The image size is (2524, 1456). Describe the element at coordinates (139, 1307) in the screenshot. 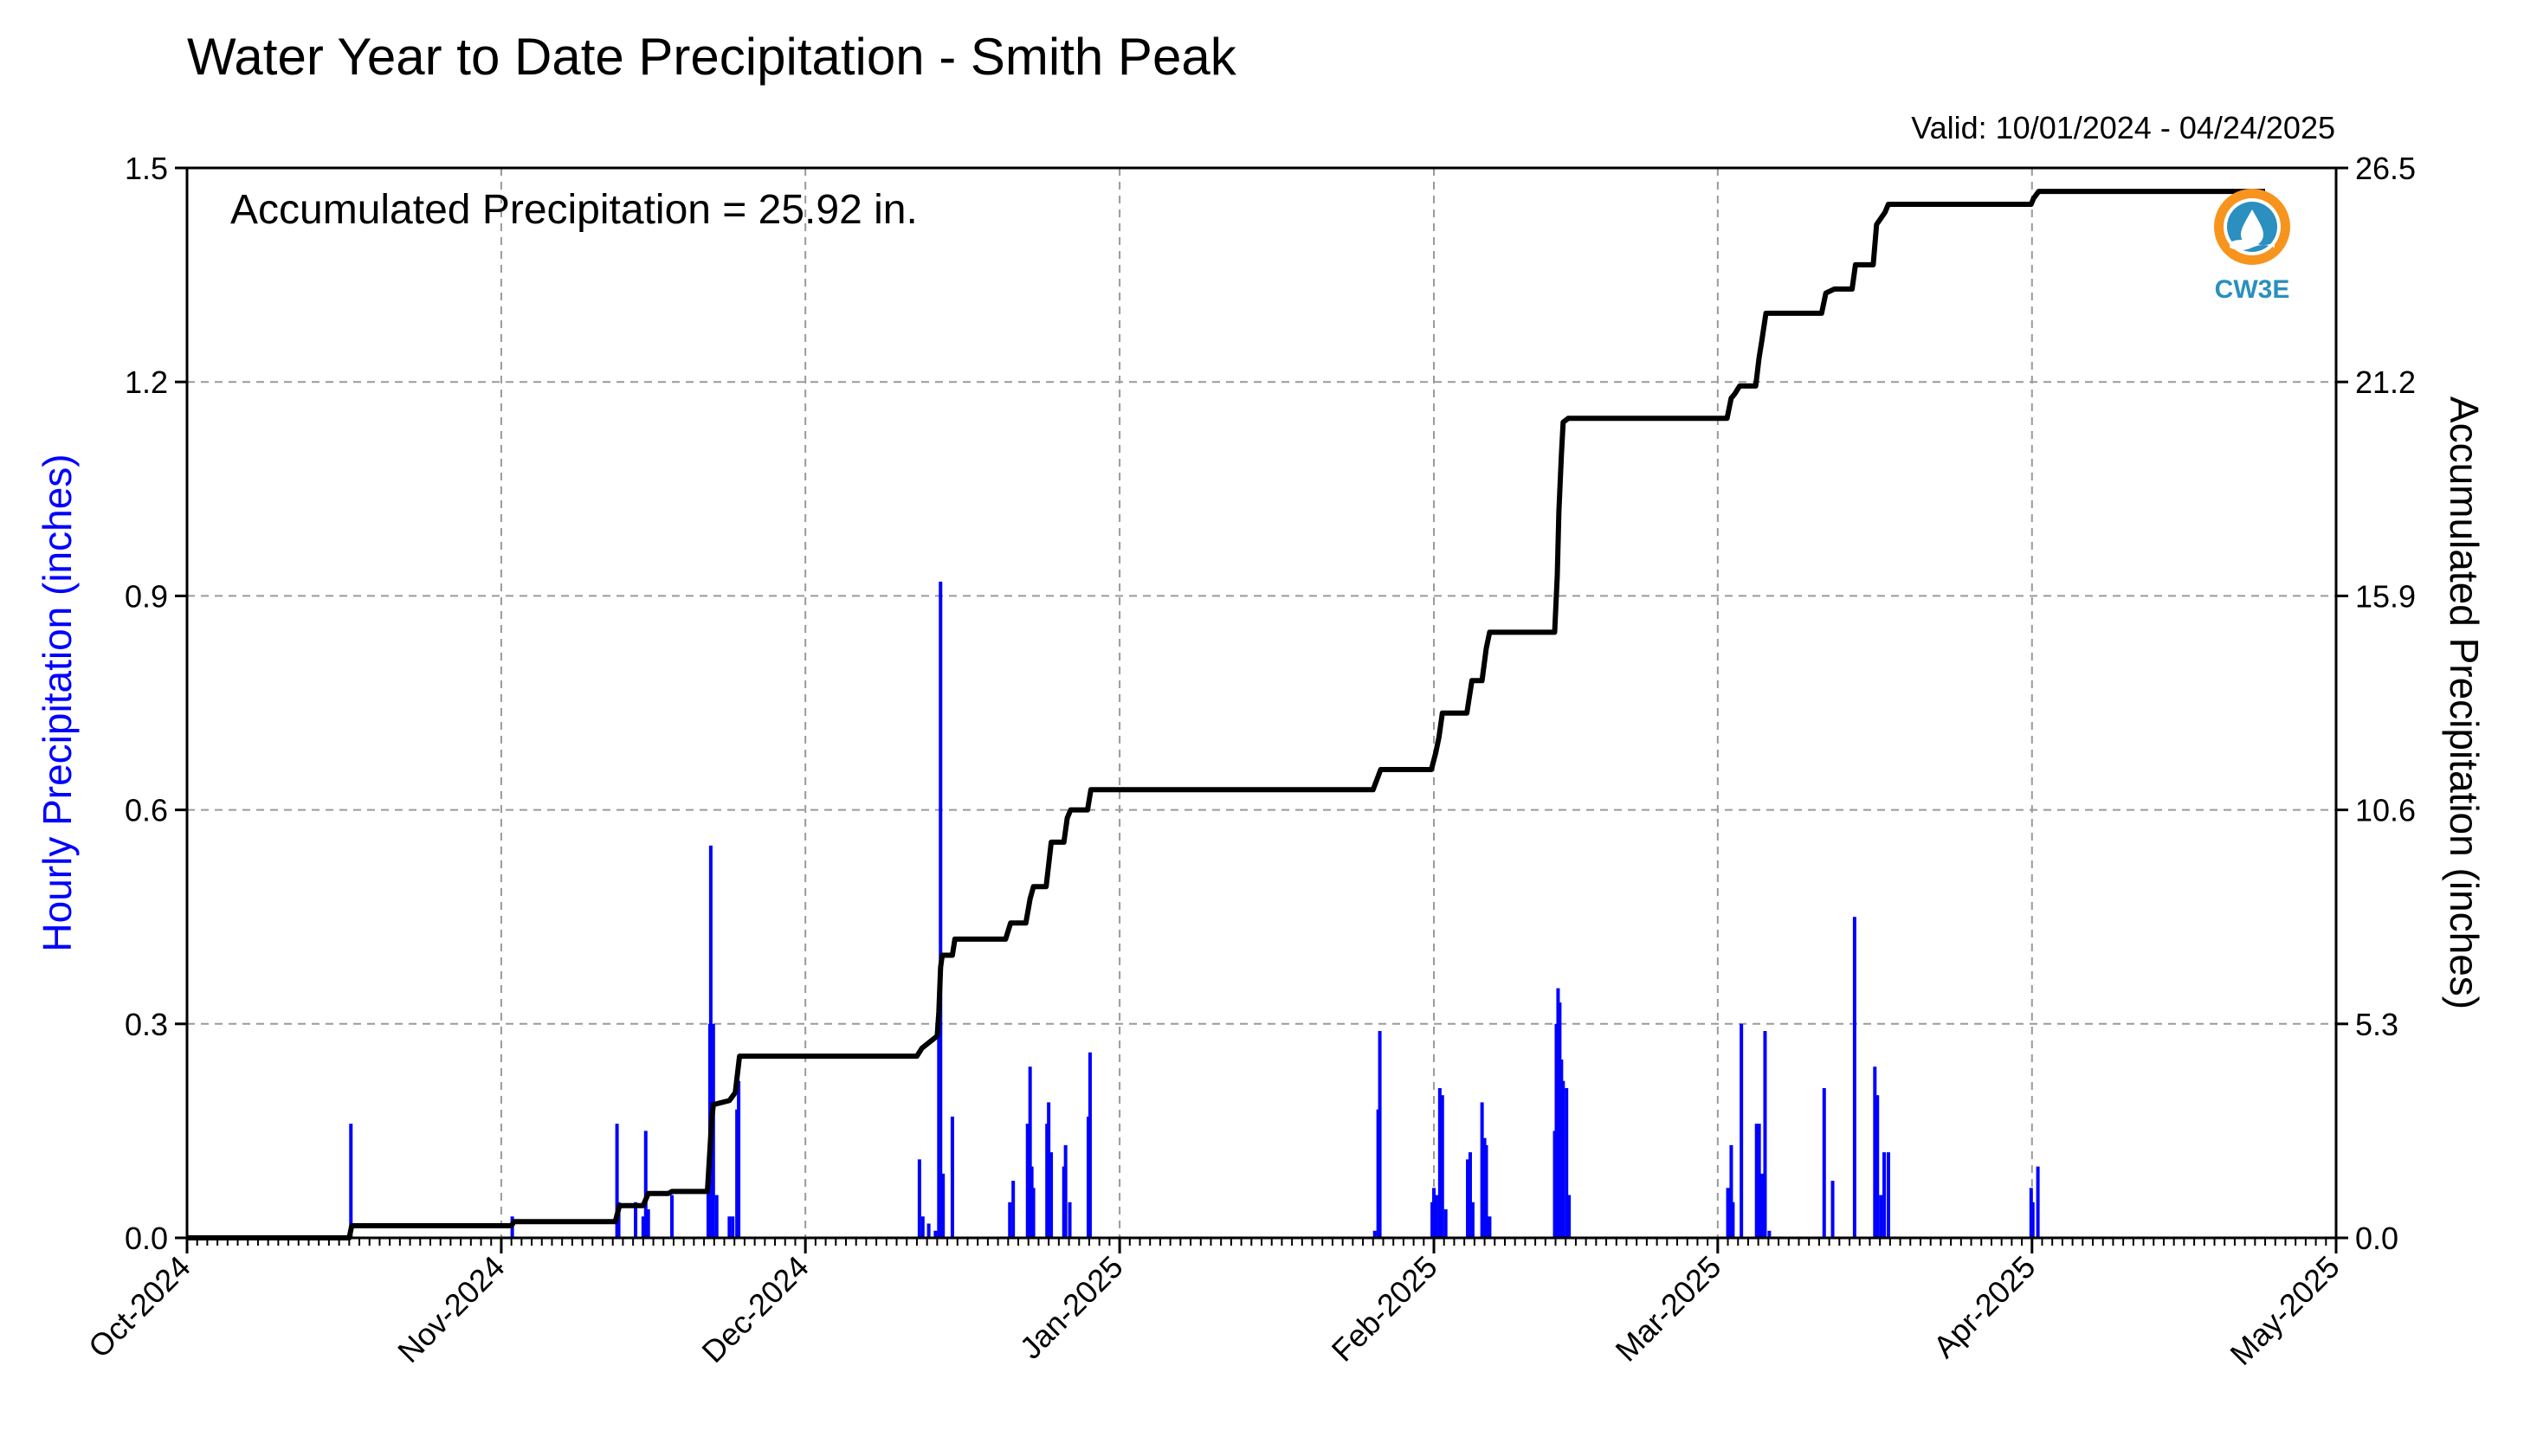

I see `x-tick-label: Oct-2024` at that location.